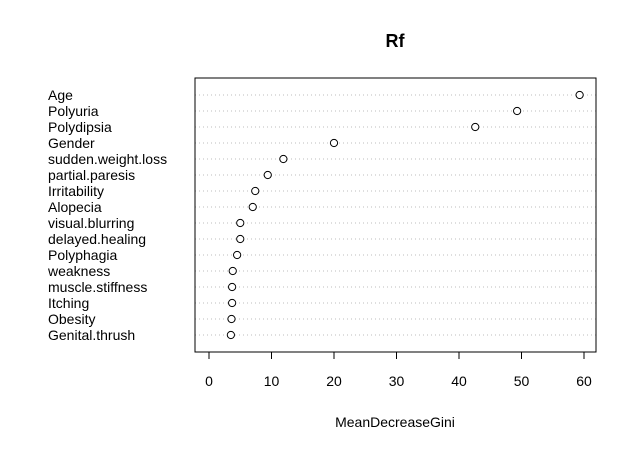  I want to click on x-tick-label: 30, so click(397, 381).